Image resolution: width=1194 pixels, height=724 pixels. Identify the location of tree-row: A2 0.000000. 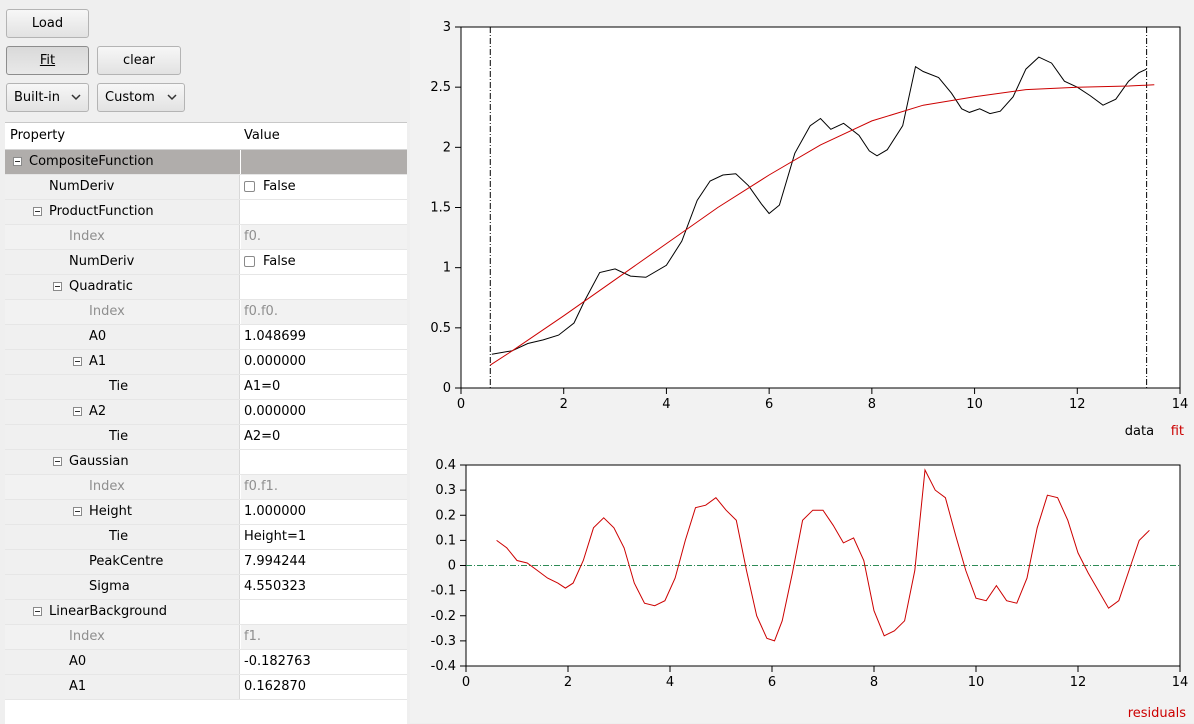
(206, 412).